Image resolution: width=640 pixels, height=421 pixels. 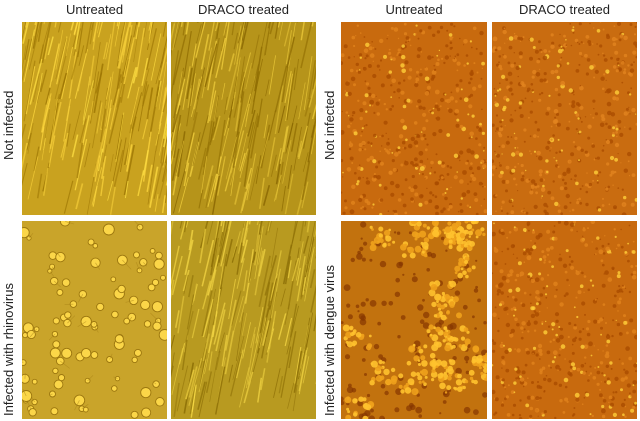 I want to click on micrograph-left-not-infected-draco-treated, so click(x=243, y=118).